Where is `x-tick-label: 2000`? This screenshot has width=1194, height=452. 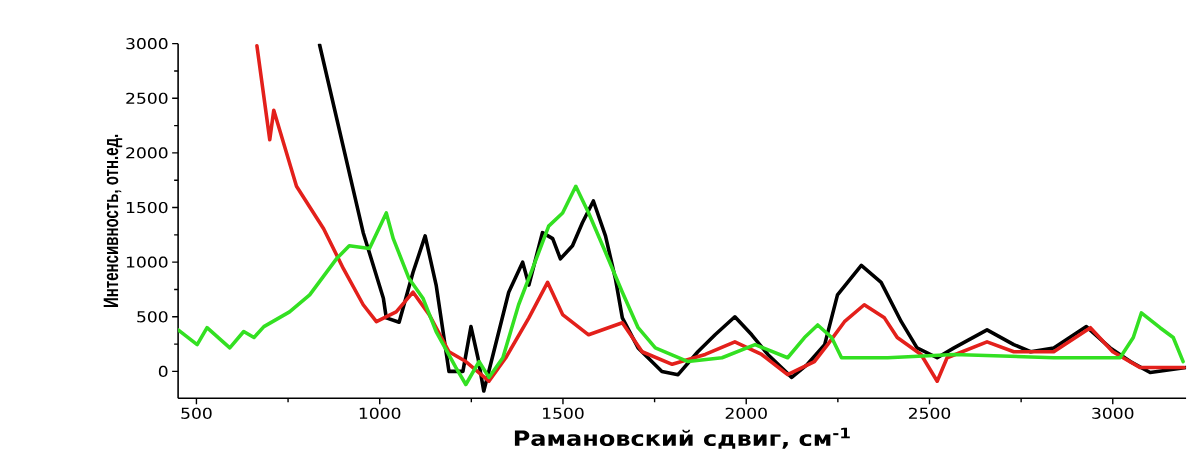
x-tick-label: 2000 is located at coordinates (746, 413).